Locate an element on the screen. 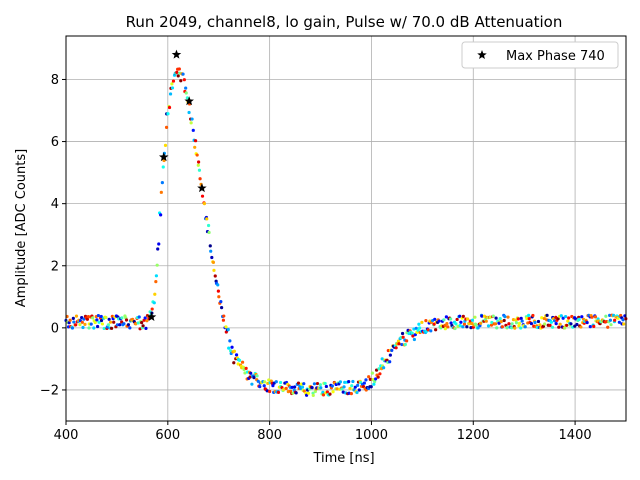 Image resolution: width=640 pixels, height=480 pixels. y-tick-label: −2 is located at coordinates (49, 390).